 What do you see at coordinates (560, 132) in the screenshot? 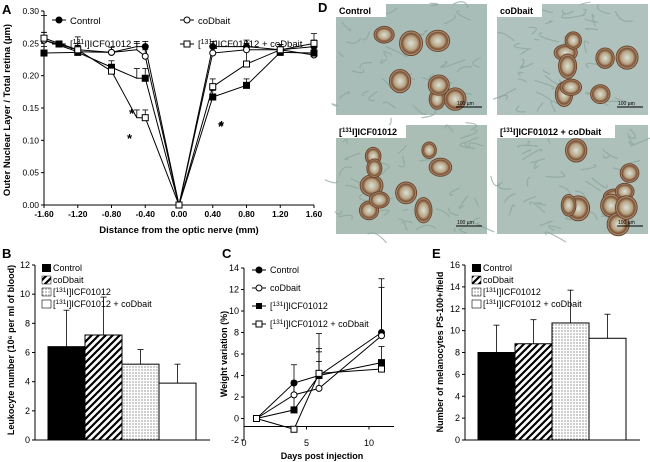
I see `micrograph-icf-codbait-label: ICF01012 + coDbait` at bounding box center [560, 132].